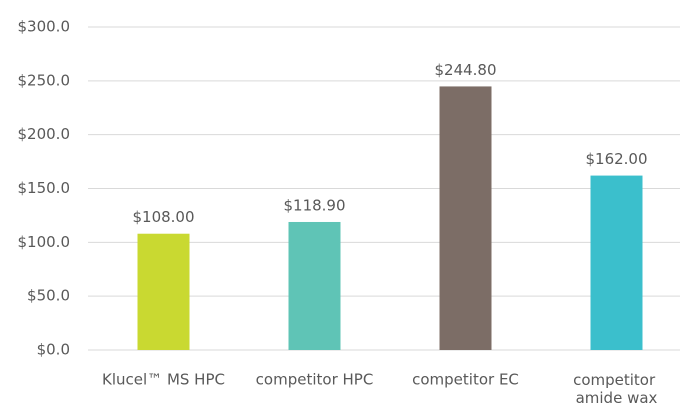  What do you see at coordinates (163, 217) in the screenshot?
I see `data-label: $108.00` at bounding box center [163, 217].